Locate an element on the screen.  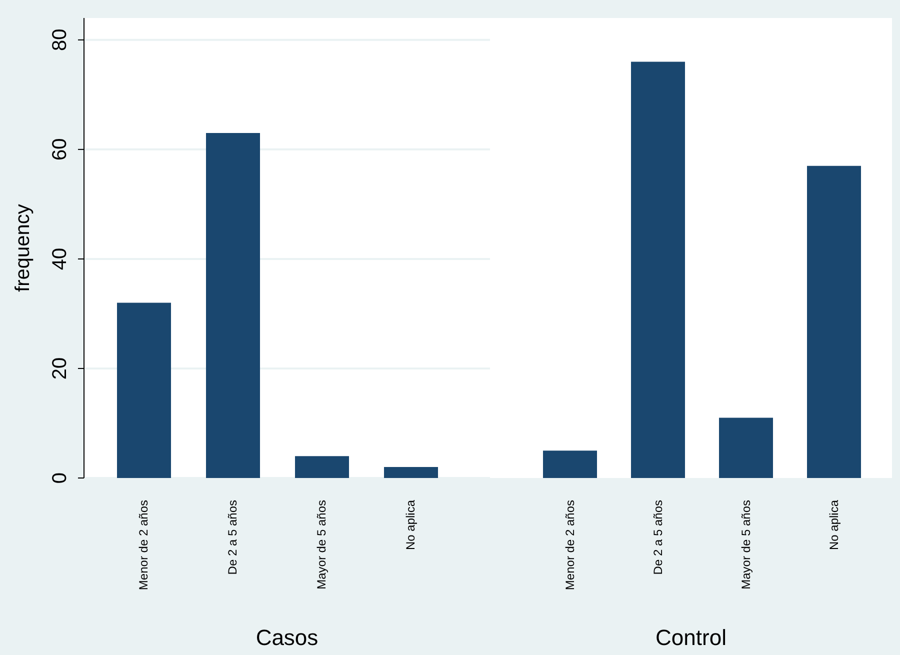
x-axis-title: Control is located at coordinates (691, 637).